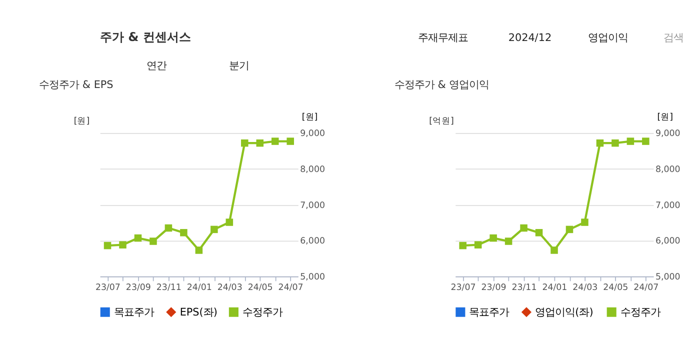 The width and height of the screenshot is (695, 349). What do you see at coordinates (82, 121) in the screenshot?
I see `y-axis-title: [원]` at bounding box center [82, 121].